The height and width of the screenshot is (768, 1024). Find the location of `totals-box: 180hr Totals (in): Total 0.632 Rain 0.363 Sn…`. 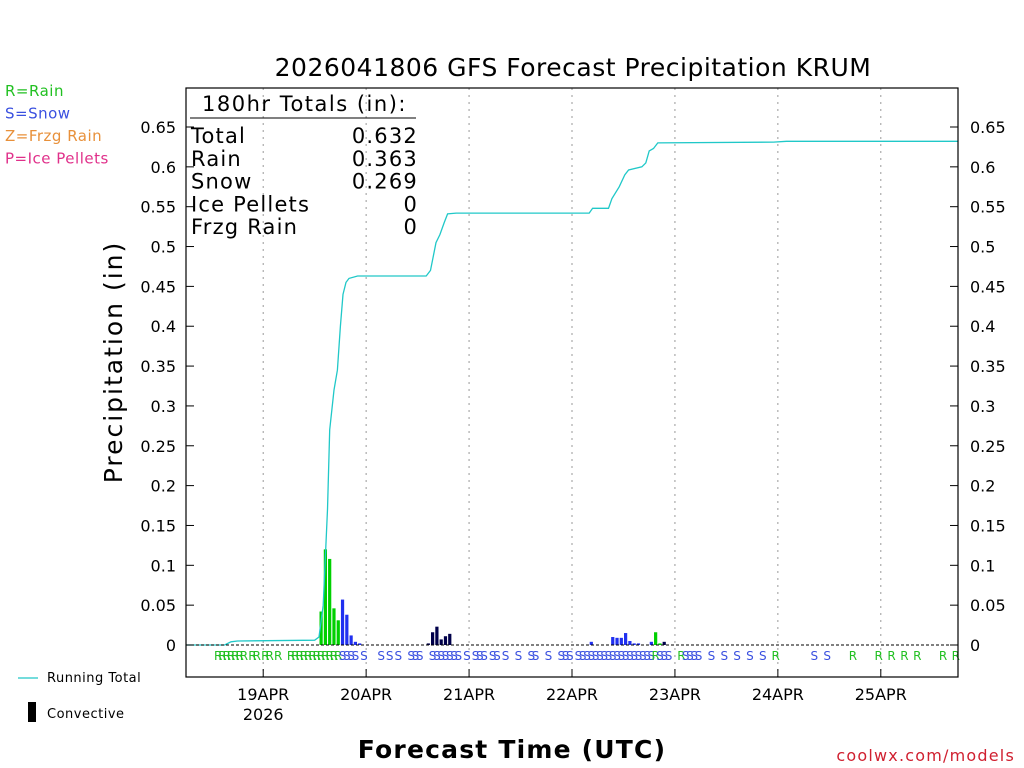

totals-box: 180hr Totals (in): Total 0.632 Rain 0.363 Sn… is located at coordinates (304, 165).